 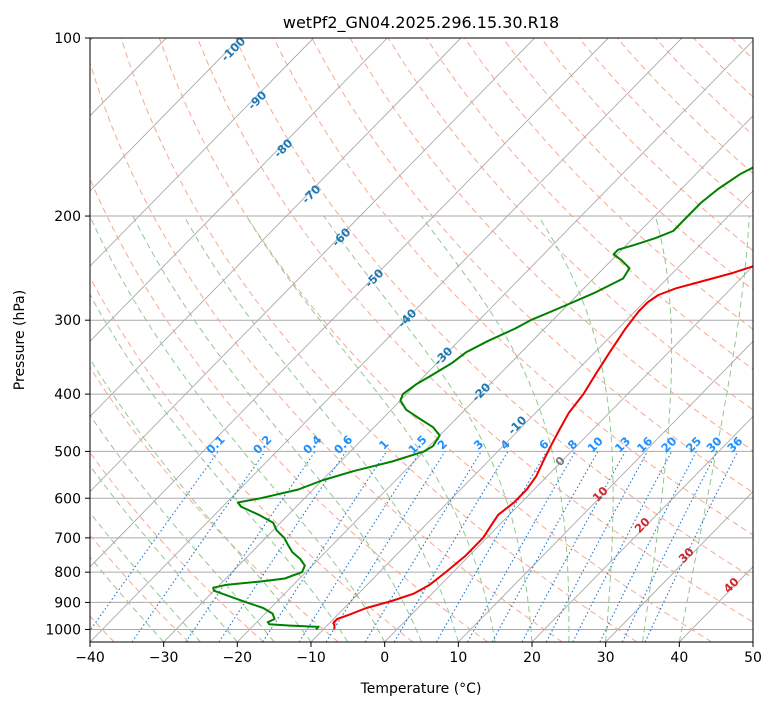 What do you see at coordinates (164, 658) in the screenshot?
I see `x-tick-label: −30` at bounding box center [164, 658].